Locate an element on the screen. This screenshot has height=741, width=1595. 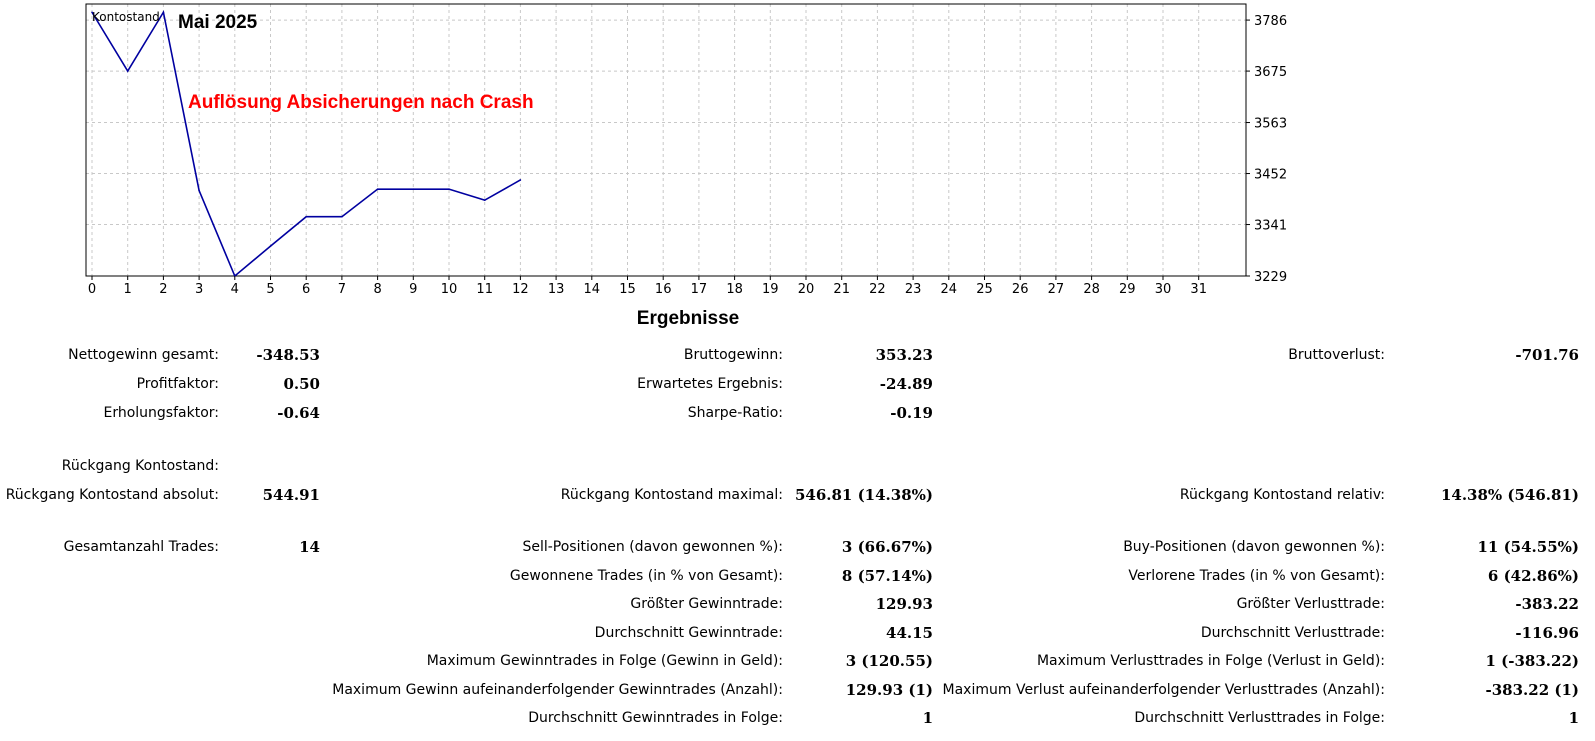
drawdown-absolute-label: Rückgang Kontostand absolut: is located at coordinates (112, 495).